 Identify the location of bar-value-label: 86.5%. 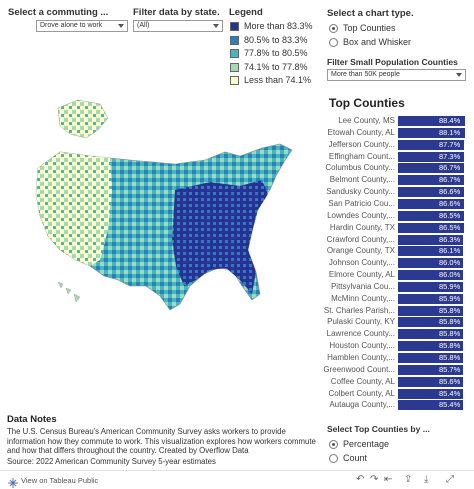
(450, 227).